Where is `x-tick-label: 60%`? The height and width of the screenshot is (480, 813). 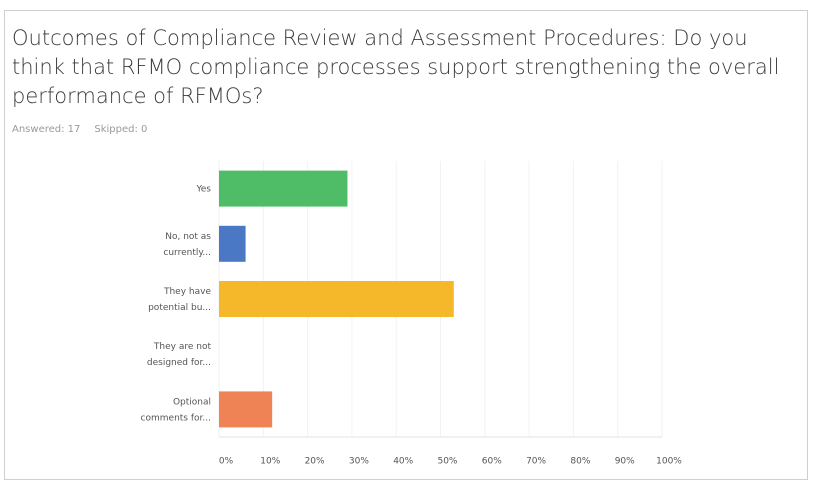
x-tick-label: 60% is located at coordinates (492, 462).